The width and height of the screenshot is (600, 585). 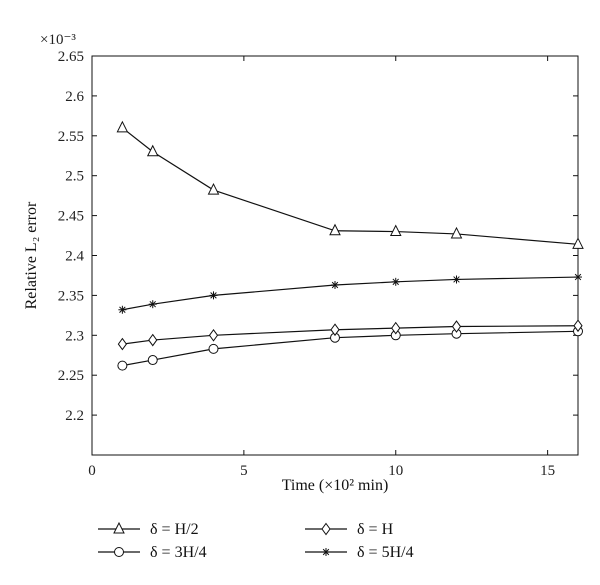 What do you see at coordinates (244, 471) in the screenshot?
I see `x-tick-label-1: 5` at bounding box center [244, 471].